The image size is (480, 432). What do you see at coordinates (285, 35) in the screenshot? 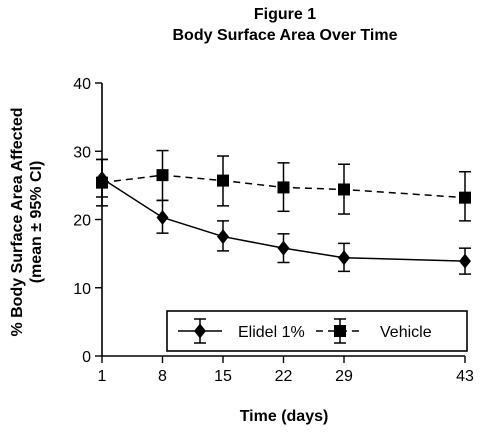
I see `chart-subtitle: Body Surface Area Over Time` at bounding box center [285, 35].